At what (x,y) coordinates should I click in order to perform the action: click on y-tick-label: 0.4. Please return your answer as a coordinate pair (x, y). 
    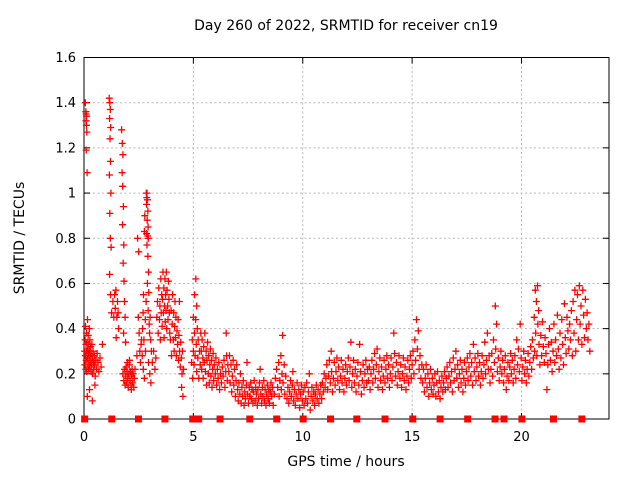
    Looking at the image, I should click on (65, 329).